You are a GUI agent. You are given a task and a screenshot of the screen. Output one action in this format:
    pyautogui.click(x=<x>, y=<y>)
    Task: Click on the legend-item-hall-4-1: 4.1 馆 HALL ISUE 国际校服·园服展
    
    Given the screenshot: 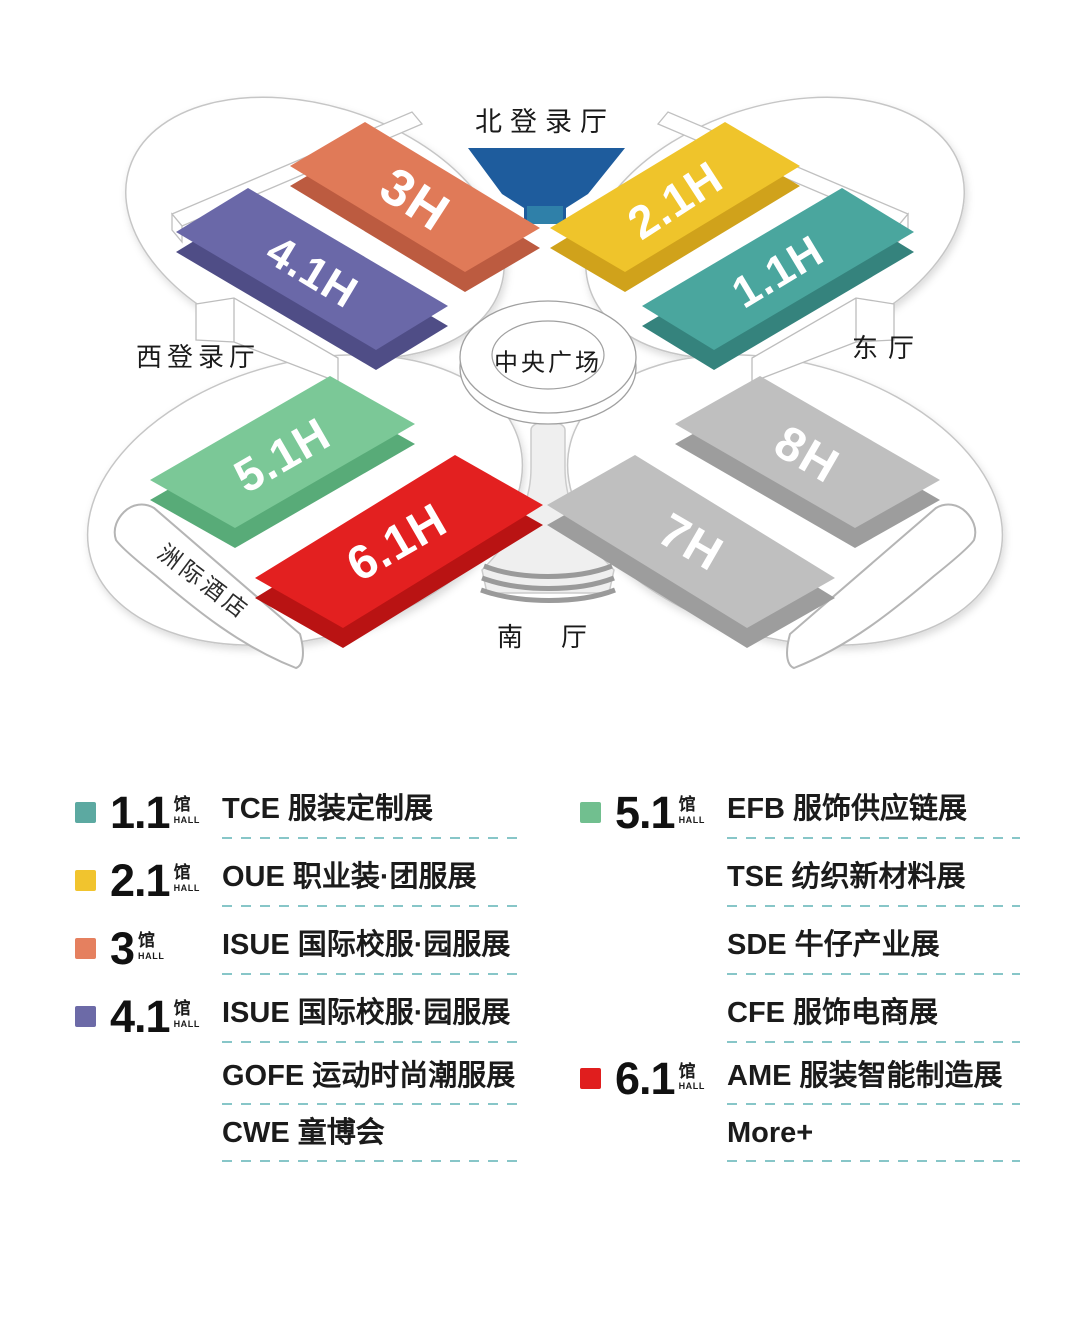 What is the action you would take?
    pyautogui.click(x=300, y=1016)
    